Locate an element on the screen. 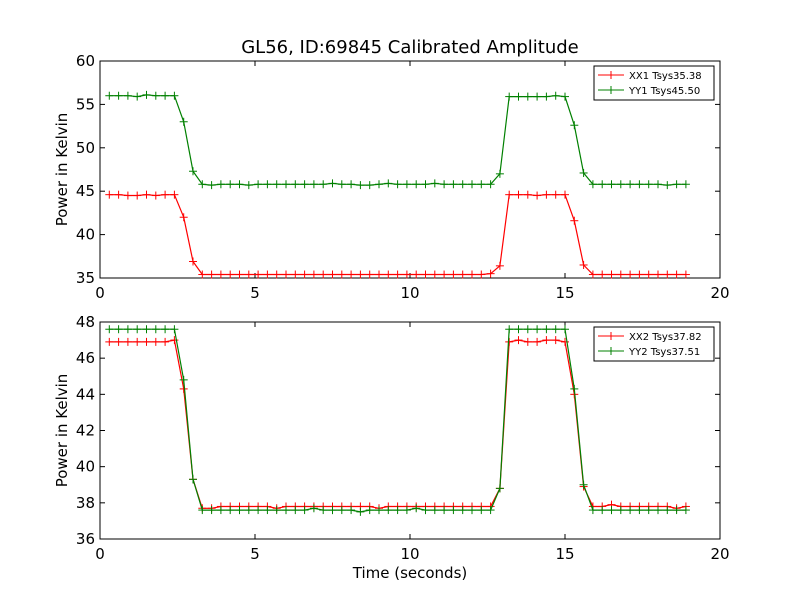 The image size is (800, 600). bottom-y-tick-label: 38 is located at coordinates (85, 503).